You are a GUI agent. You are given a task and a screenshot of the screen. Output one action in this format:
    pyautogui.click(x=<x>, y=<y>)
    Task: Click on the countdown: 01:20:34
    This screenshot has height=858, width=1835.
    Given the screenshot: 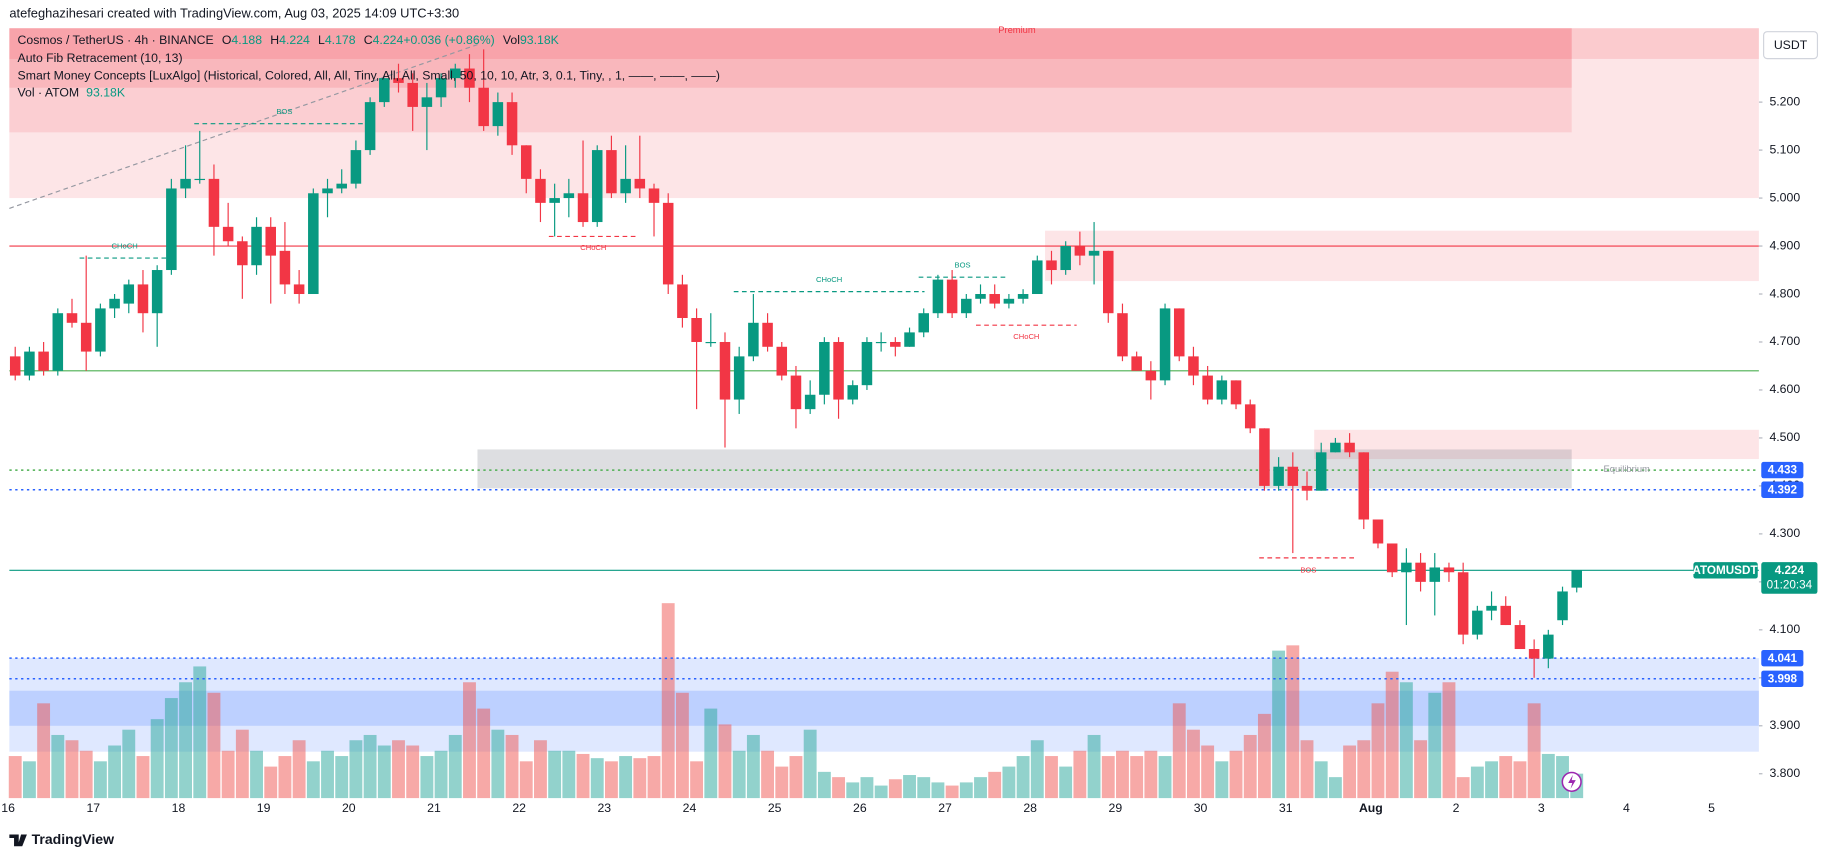 What is the action you would take?
    pyautogui.click(x=1790, y=585)
    